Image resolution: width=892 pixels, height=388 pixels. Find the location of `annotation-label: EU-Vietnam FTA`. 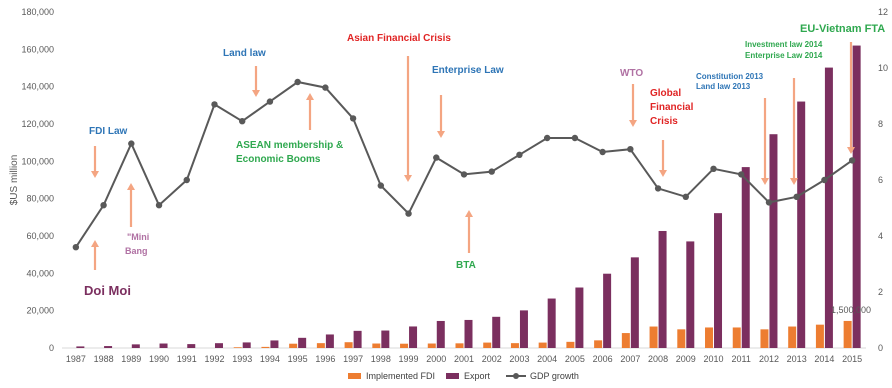

annotation-label: EU-Vietnam FTA is located at coordinates (842, 29).